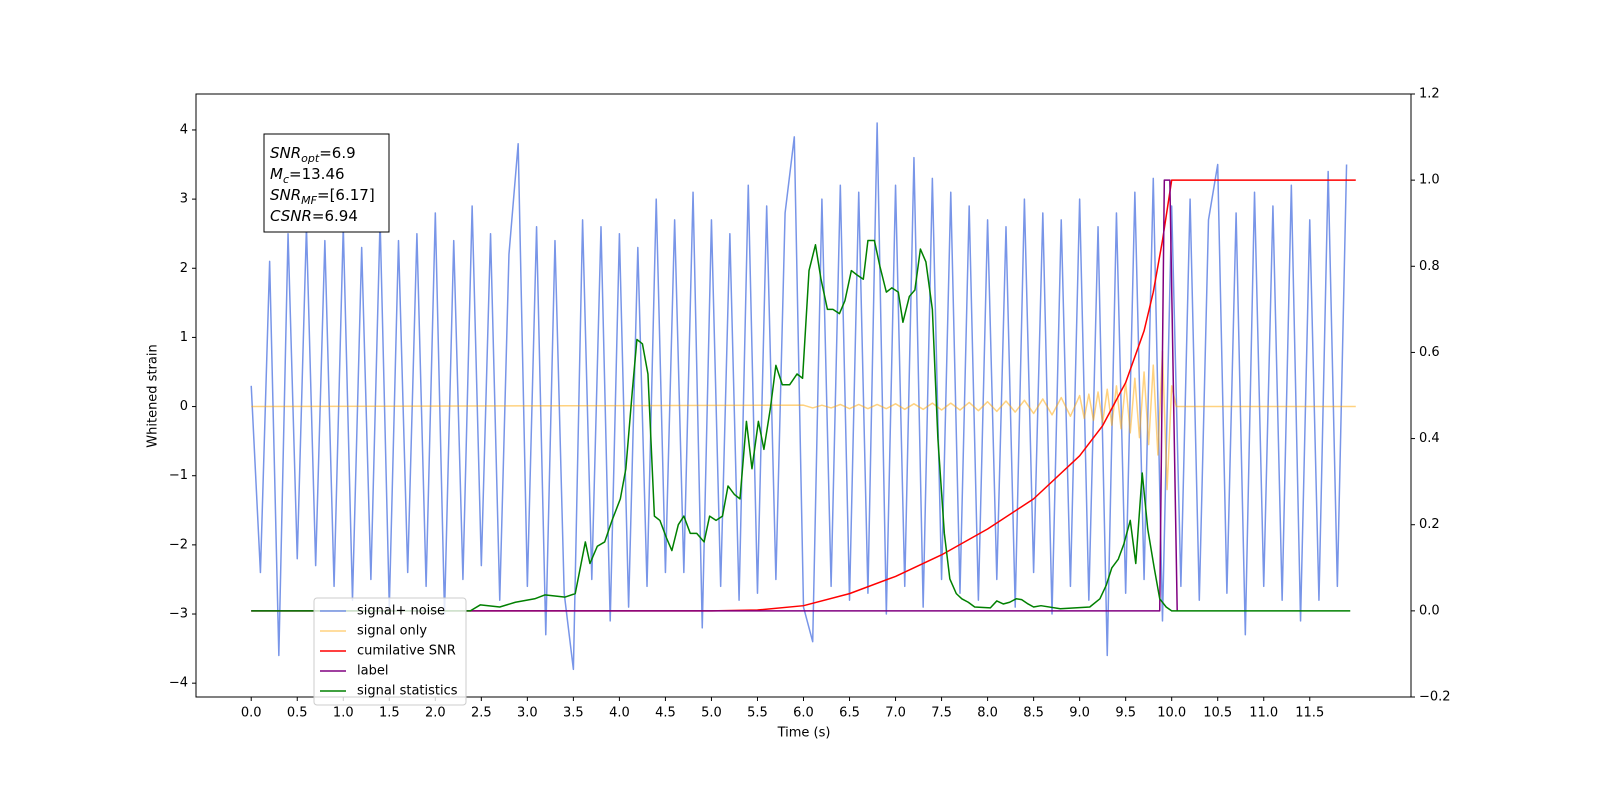  I want to click on annotation-line: Mc=13.46, so click(307, 175).